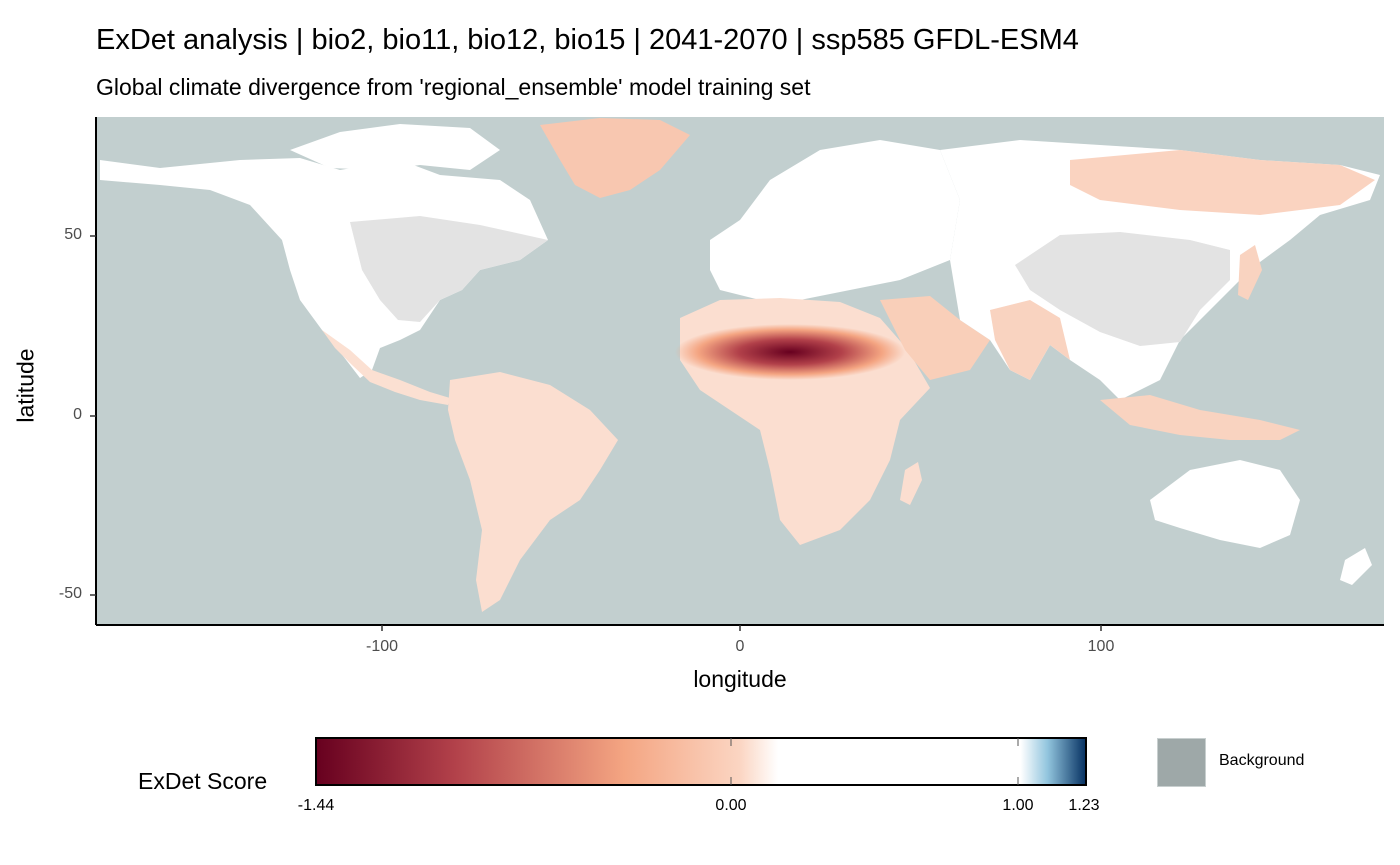  What do you see at coordinates (731, 805) in the screenshot?
I see `colorbar-label-zero: 0.00` at bounding box center [731, 805].